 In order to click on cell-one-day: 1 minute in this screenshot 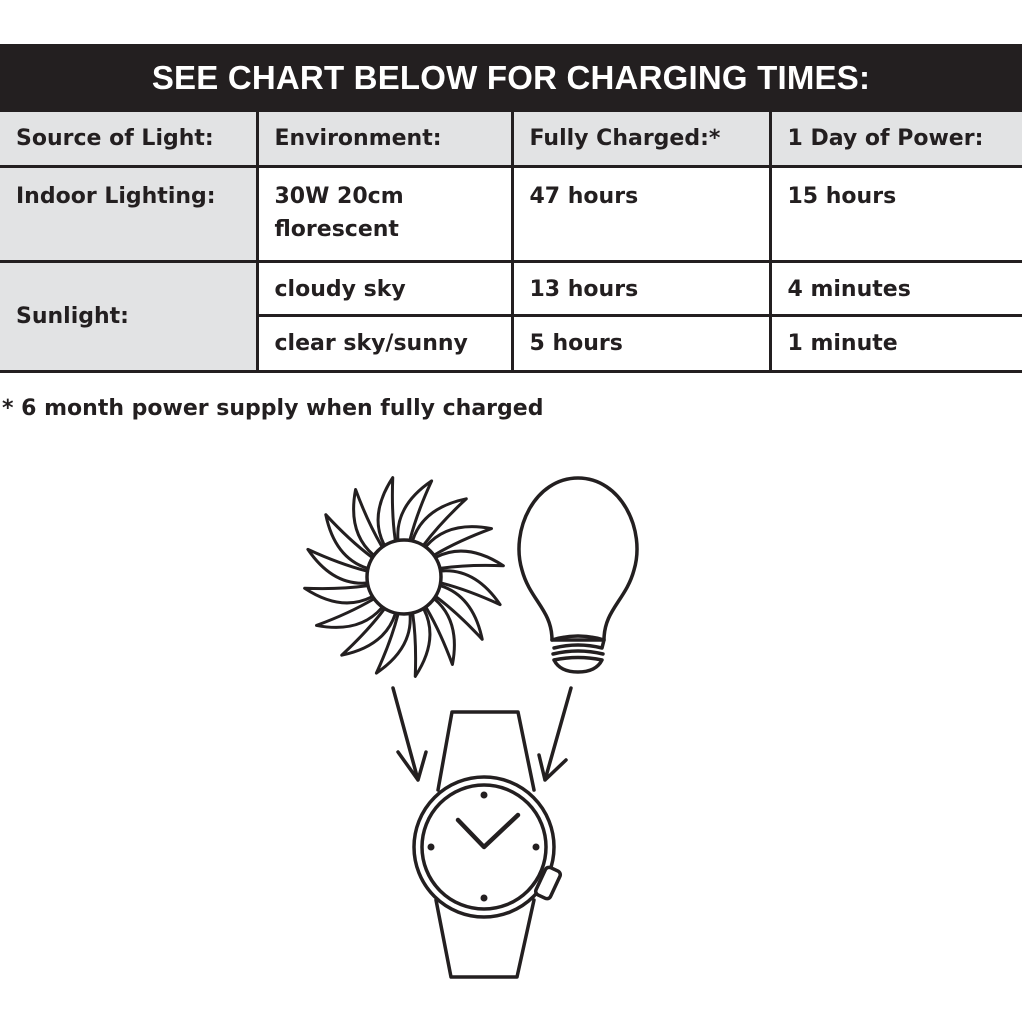, I will do `click(895, 343)`.